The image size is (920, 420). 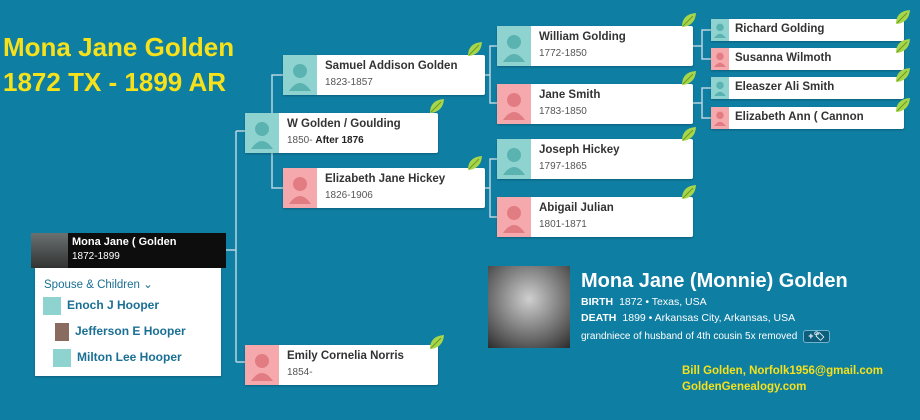 I want to click on grandfather-card: Samuel Addison Golden 1823-1857, so click(x=384, y=75).